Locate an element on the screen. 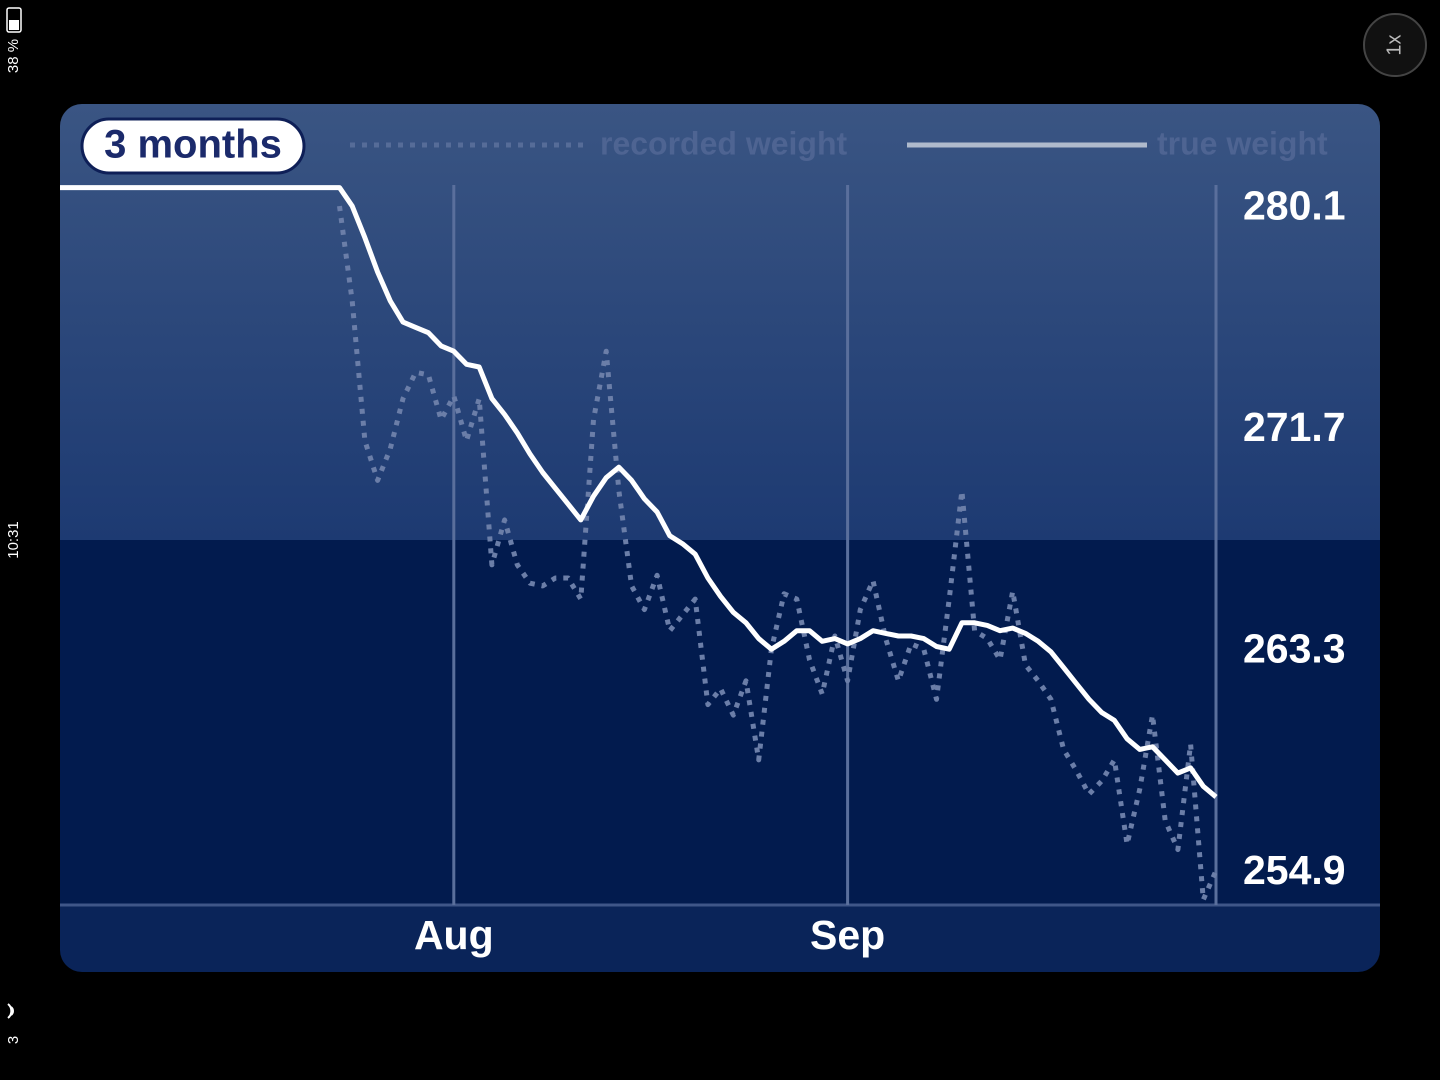  status-bar: 38 % 10:31 3 is located at coordinates (13, 525).